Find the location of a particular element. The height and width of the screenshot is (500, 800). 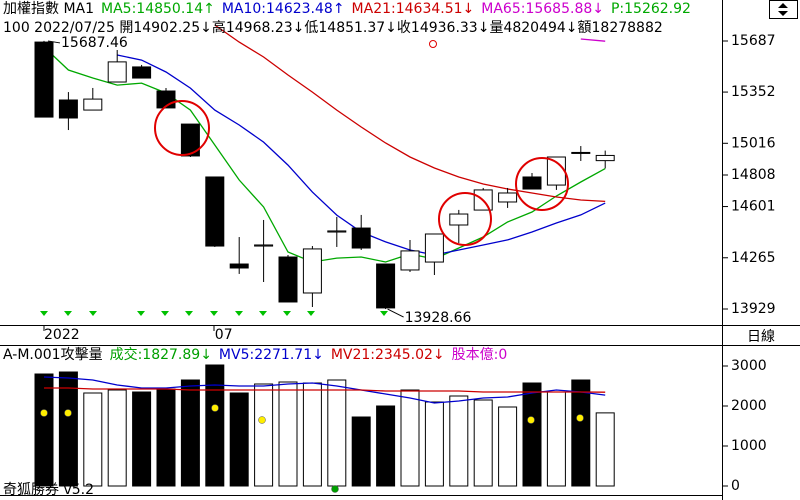

axis-label: 日線 is located at coordinates (761, 337).